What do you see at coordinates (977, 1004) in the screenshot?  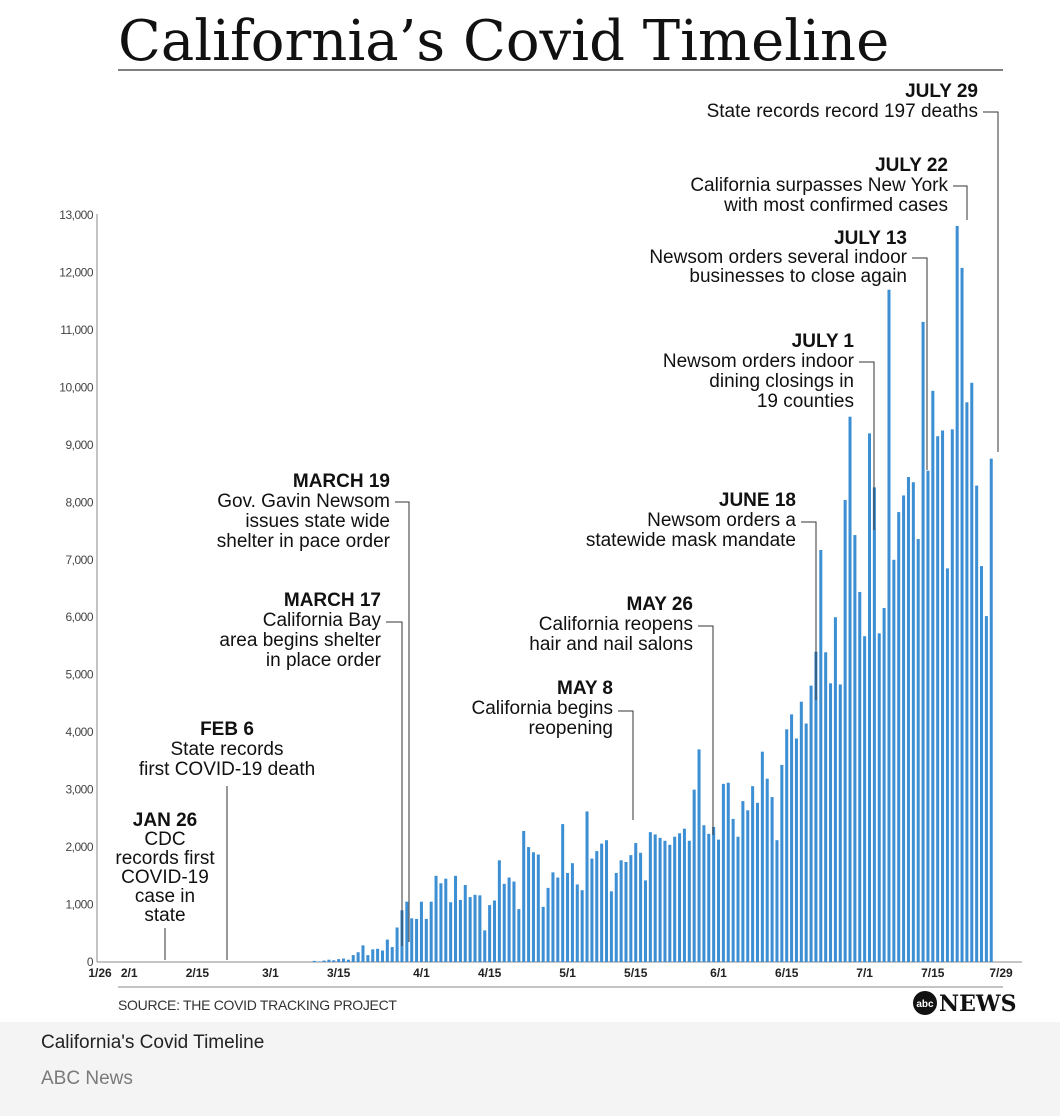 I see `svg-text: NEWS` at bounding box center [977, 1004].